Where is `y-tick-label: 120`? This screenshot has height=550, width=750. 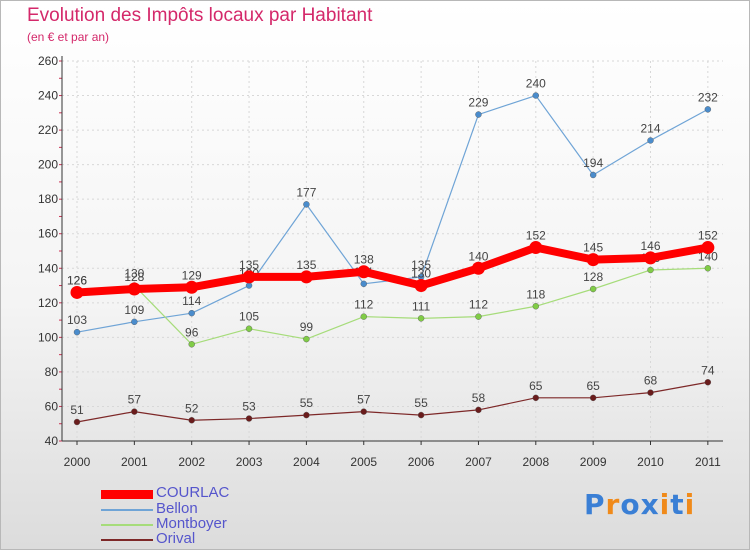 y-tick-label: 120 is located at coordinates (48, 303).